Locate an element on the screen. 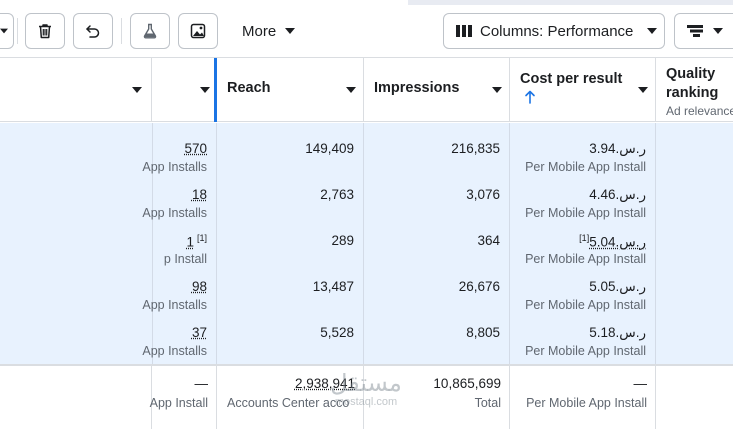 The width and height of the screenshot is (733, 429). column-header-reach-label: Reach is located at coordinates (249, 88).